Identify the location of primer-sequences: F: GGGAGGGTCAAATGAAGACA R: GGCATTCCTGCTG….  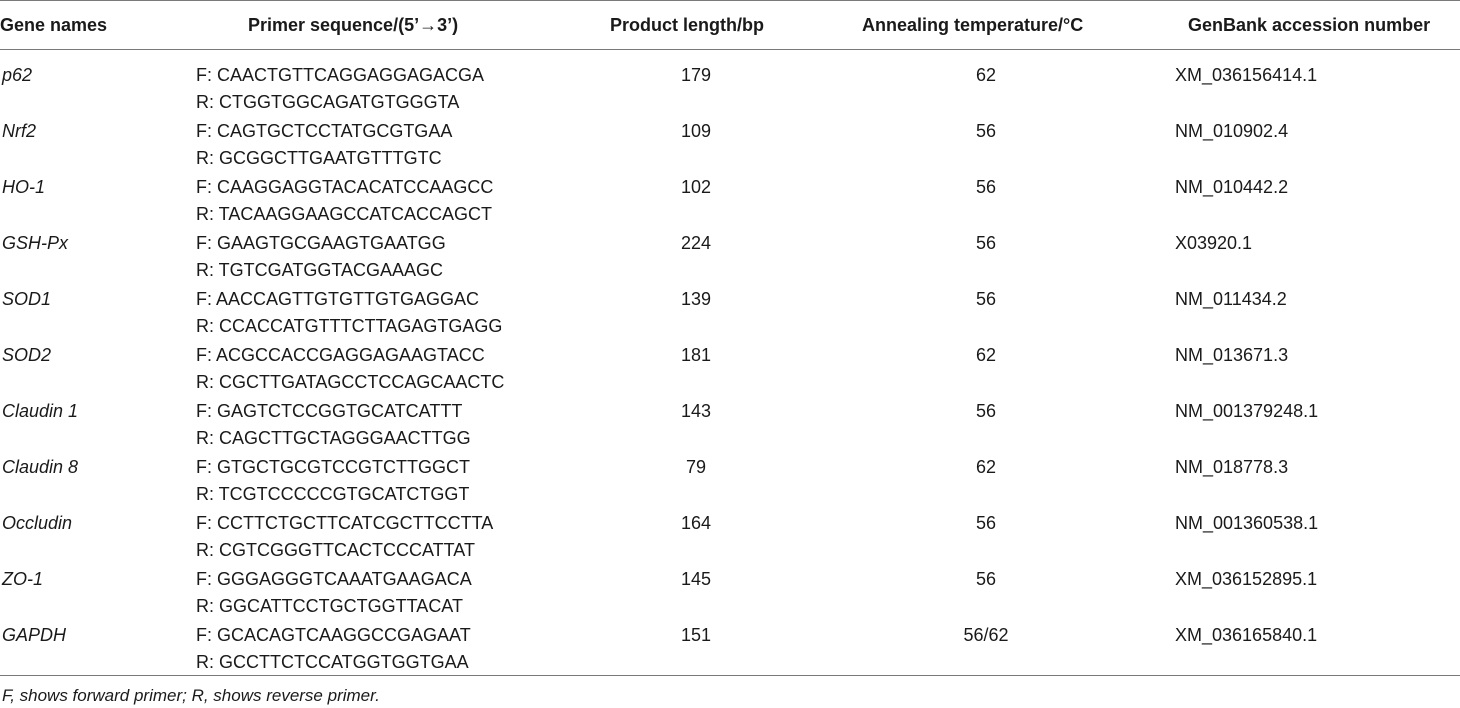
(334, 593).